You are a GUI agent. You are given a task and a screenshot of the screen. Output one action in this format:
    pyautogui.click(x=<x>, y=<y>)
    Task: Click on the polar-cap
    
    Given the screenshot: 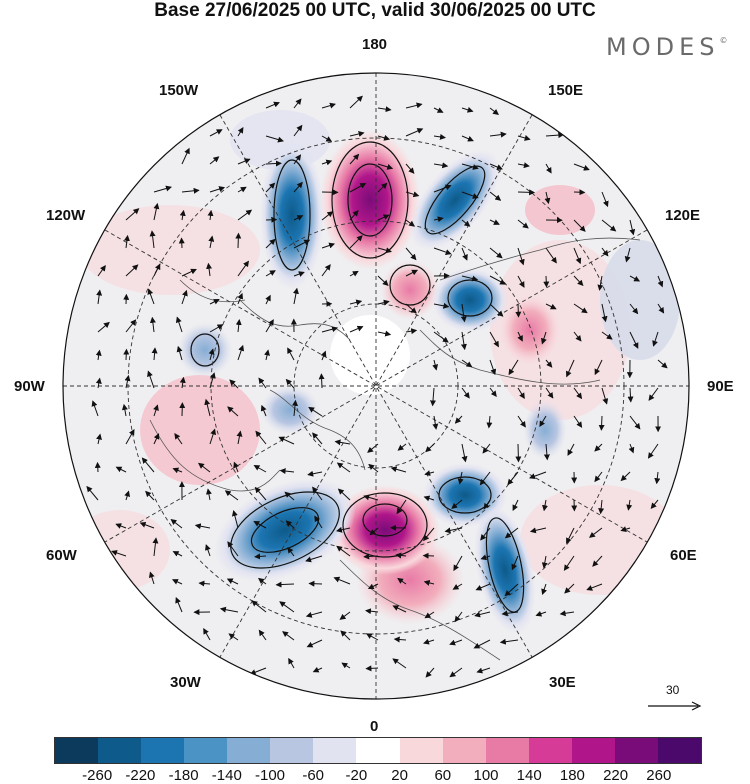 What is the action you would take?
    pyautogui.click(x=370, y=355)
    